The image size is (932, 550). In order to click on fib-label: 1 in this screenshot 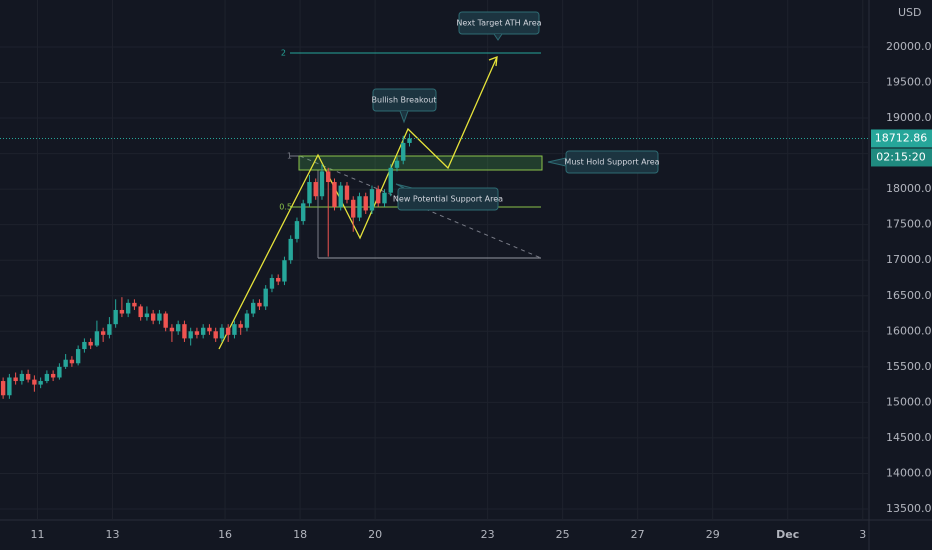, I will do `click(289, 156)`.